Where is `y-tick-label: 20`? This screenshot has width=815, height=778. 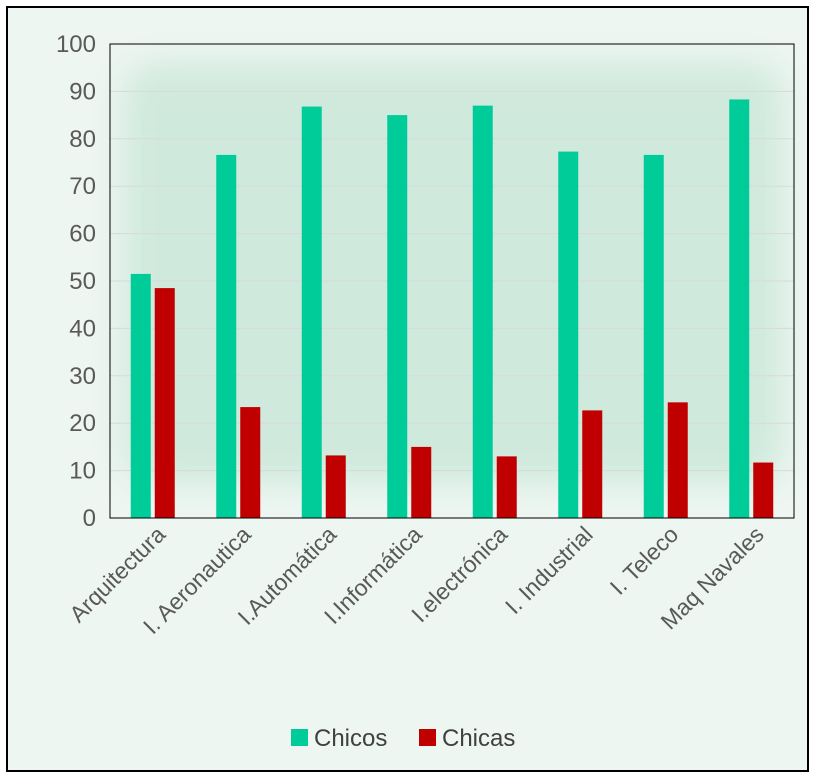
y-tick-label: 20 is located at coordinates (82, 423).